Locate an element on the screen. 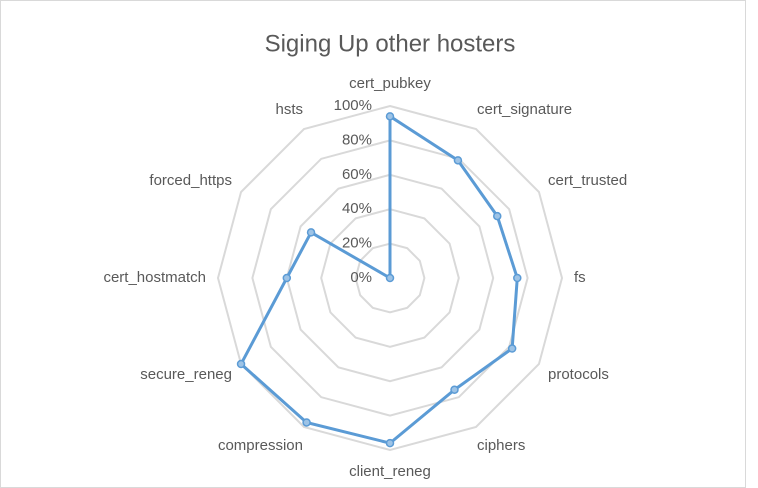 The image size is (758, 488). r-tick-label: 40% is located at coordinates (357, 208).